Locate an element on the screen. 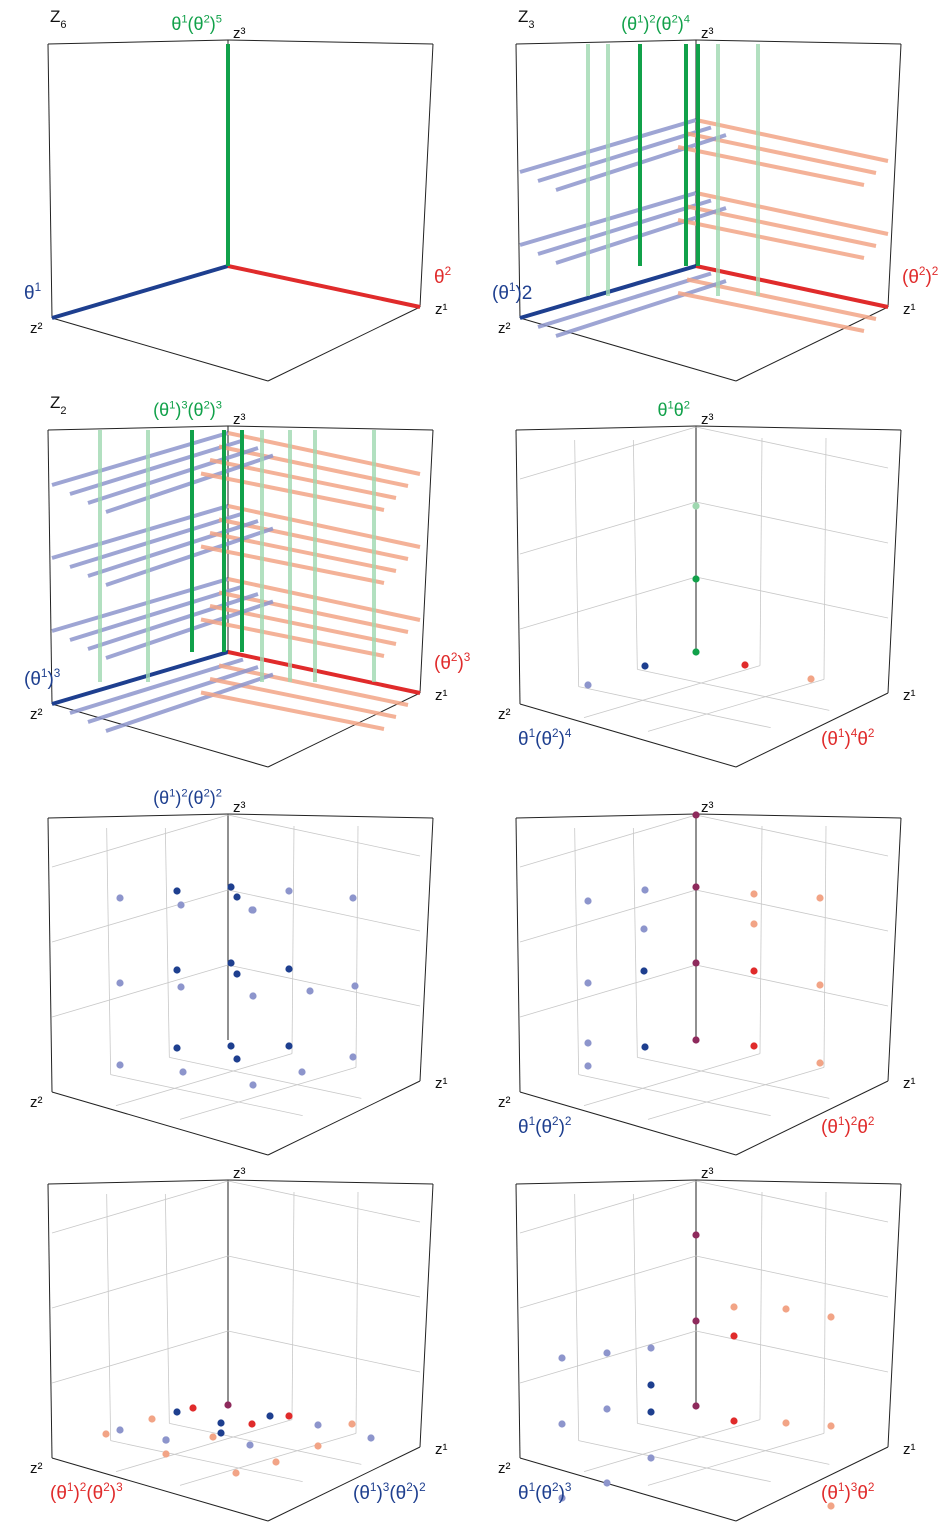 This screenshot has width=946, height=1526. label-right: (θ2)2 is located at coordinates (920, 276).